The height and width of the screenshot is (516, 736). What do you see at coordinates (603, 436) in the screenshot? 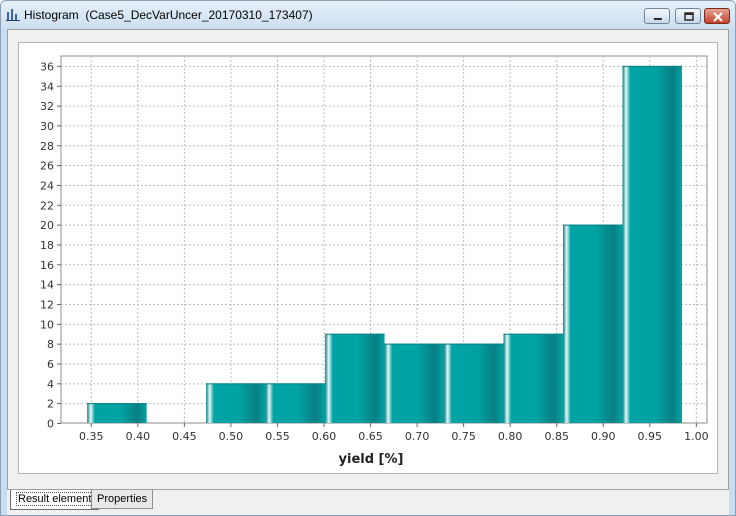
I see `x-tick-label: 0.90` at bounding box center [603, 436].